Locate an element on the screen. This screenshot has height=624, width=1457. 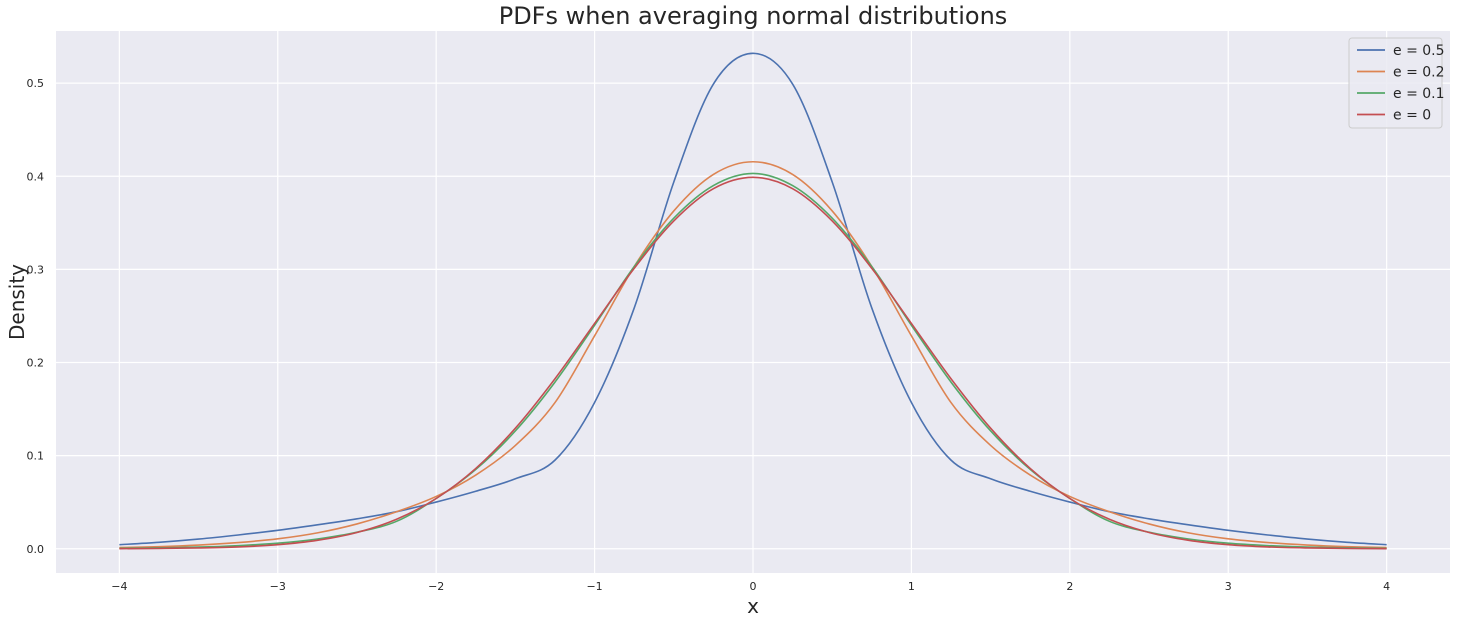
x-tick-labels: −4 −3 −2 −1 0 1 2 3 4 is located at coordinates (750, 586).